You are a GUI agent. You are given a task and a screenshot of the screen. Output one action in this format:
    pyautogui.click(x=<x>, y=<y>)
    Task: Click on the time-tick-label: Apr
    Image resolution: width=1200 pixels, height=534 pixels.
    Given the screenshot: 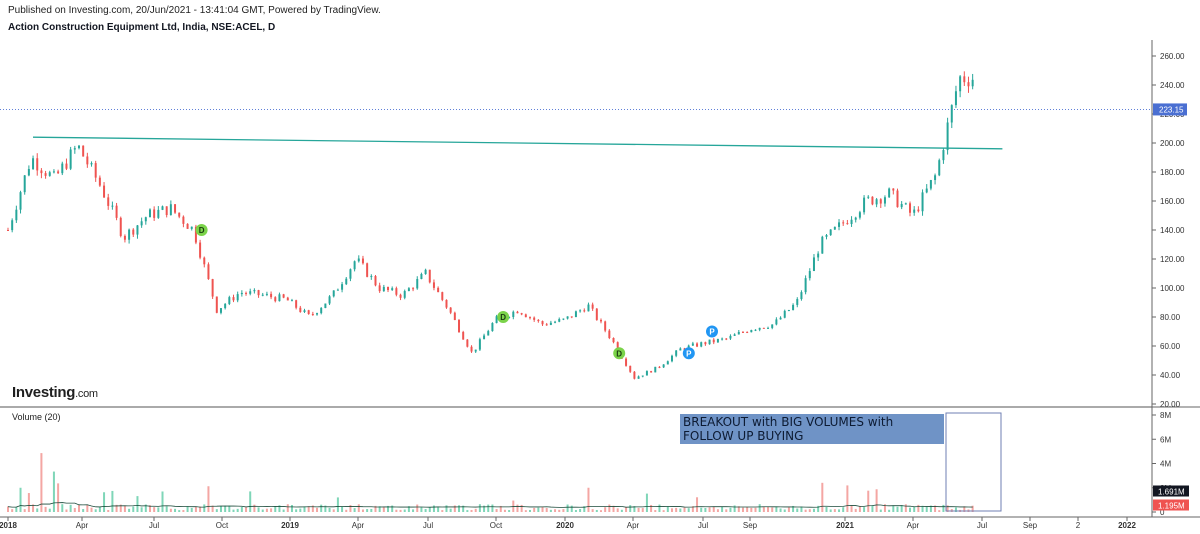 What is the action you would take?
    pyautogui.click(x=358, y=525)
    